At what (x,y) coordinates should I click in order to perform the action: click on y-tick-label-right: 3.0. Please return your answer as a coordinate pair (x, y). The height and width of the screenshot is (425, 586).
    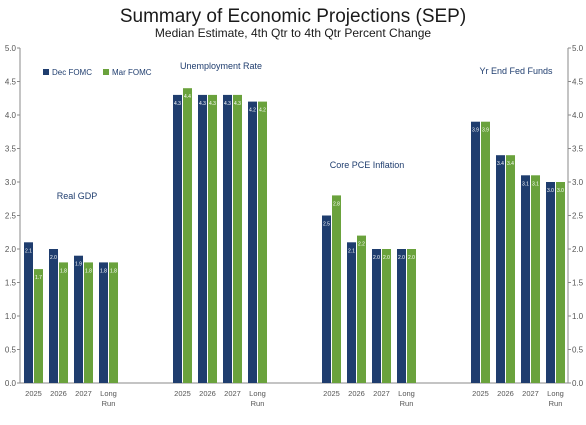
    Looking at the image, I should click on (578, 182).